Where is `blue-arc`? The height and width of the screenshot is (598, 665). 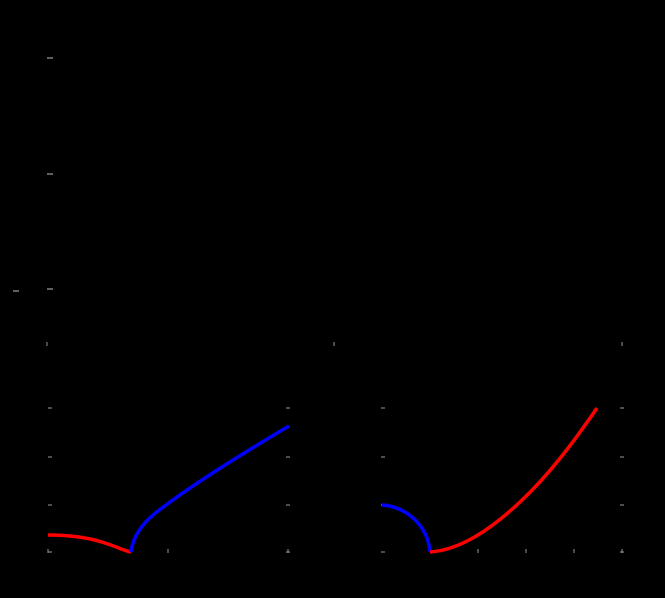 blue-arc is located at coordinates (406, 528).